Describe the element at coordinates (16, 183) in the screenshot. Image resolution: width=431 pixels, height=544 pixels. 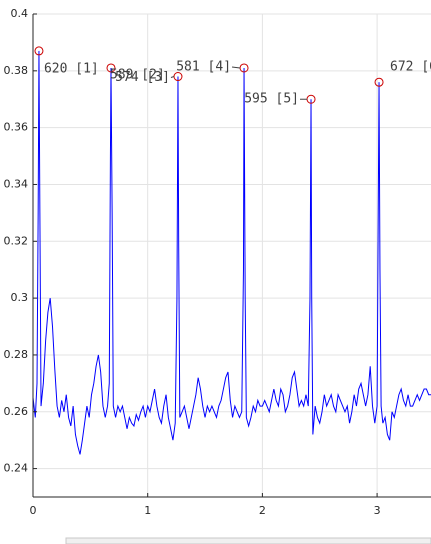
I see `y-tick-label: 0.34` at that location.